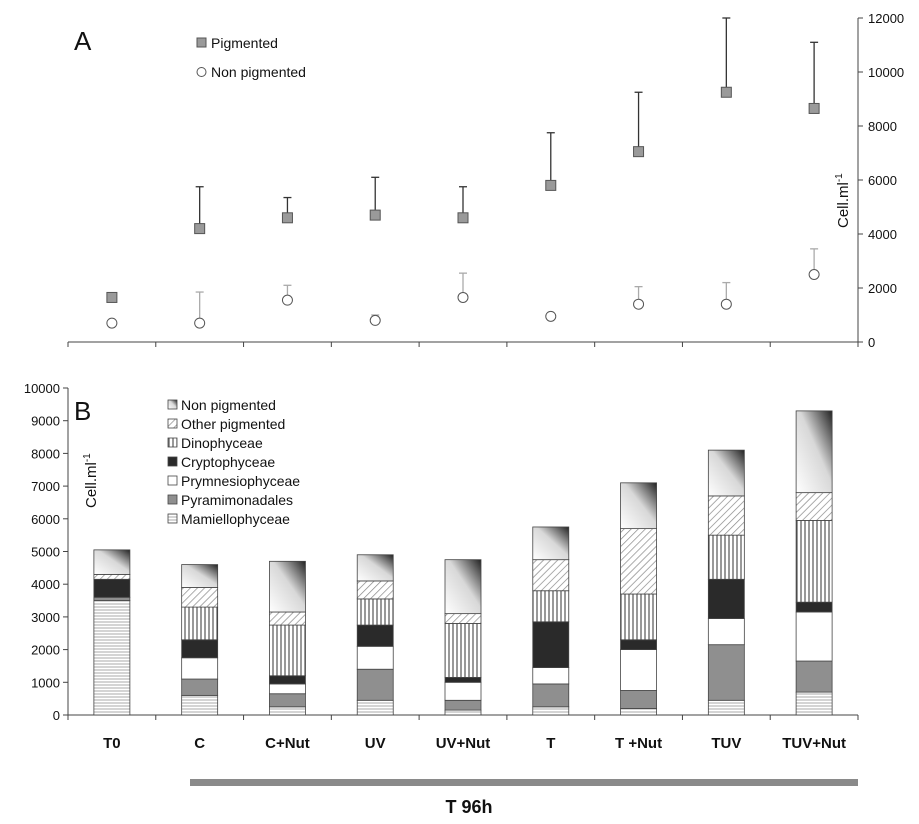  I want to click on panel-b-y-tick-label: 3000, so click(45, 617).